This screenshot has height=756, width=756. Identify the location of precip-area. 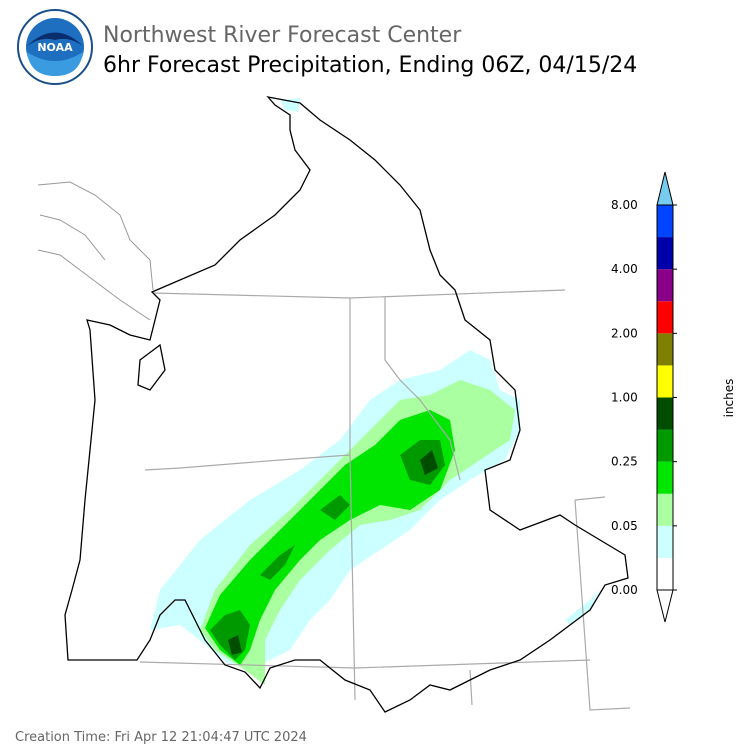
(330, 537).